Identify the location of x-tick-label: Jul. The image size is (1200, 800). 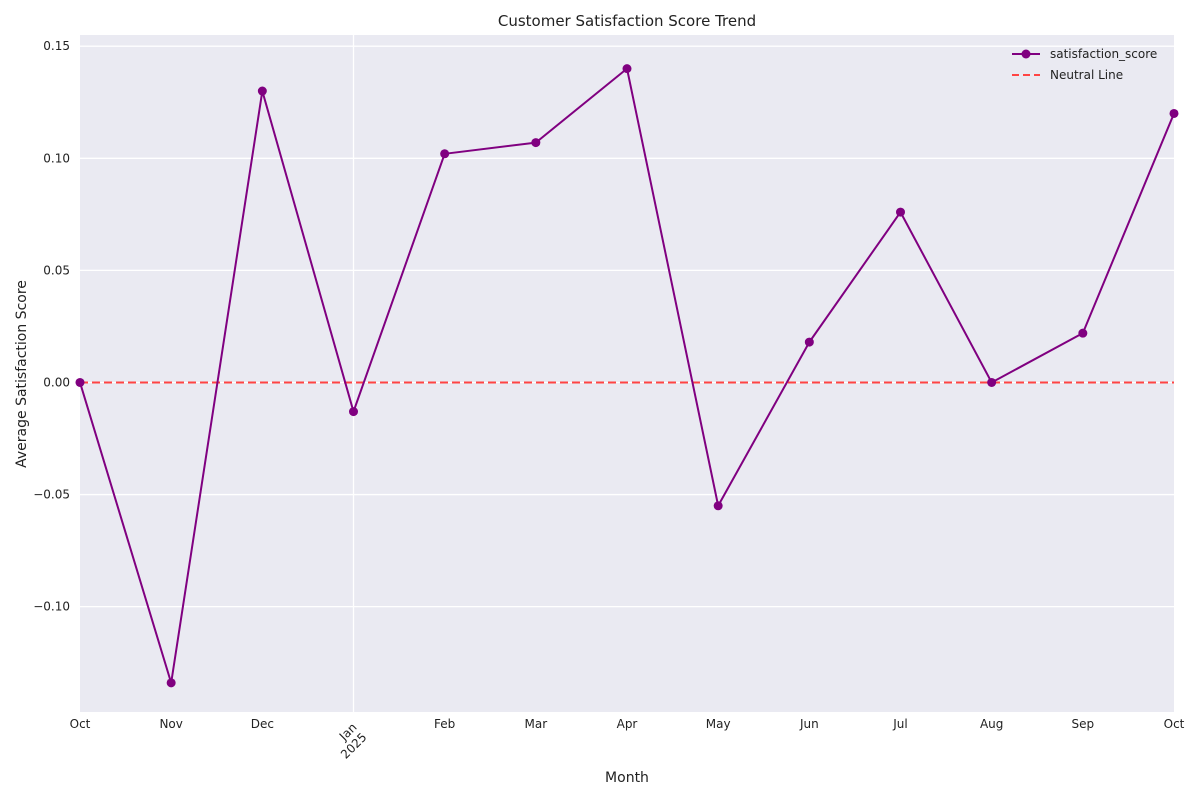
(899, 724).